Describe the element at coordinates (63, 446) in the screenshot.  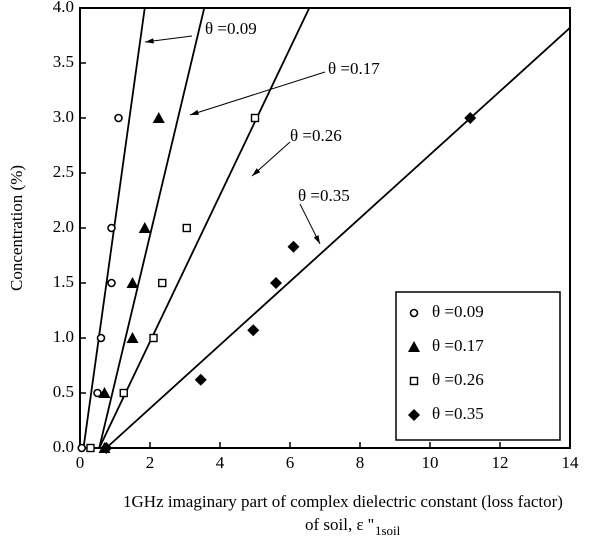
I see `y-tick-label: 0.0` at that location.